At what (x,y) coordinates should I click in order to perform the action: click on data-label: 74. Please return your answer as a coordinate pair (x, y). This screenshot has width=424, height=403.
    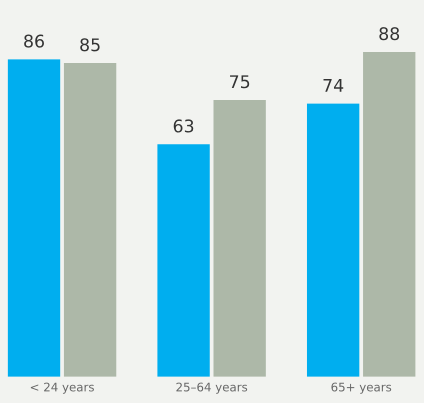
    Looking at the image, I should click on (334, 85).